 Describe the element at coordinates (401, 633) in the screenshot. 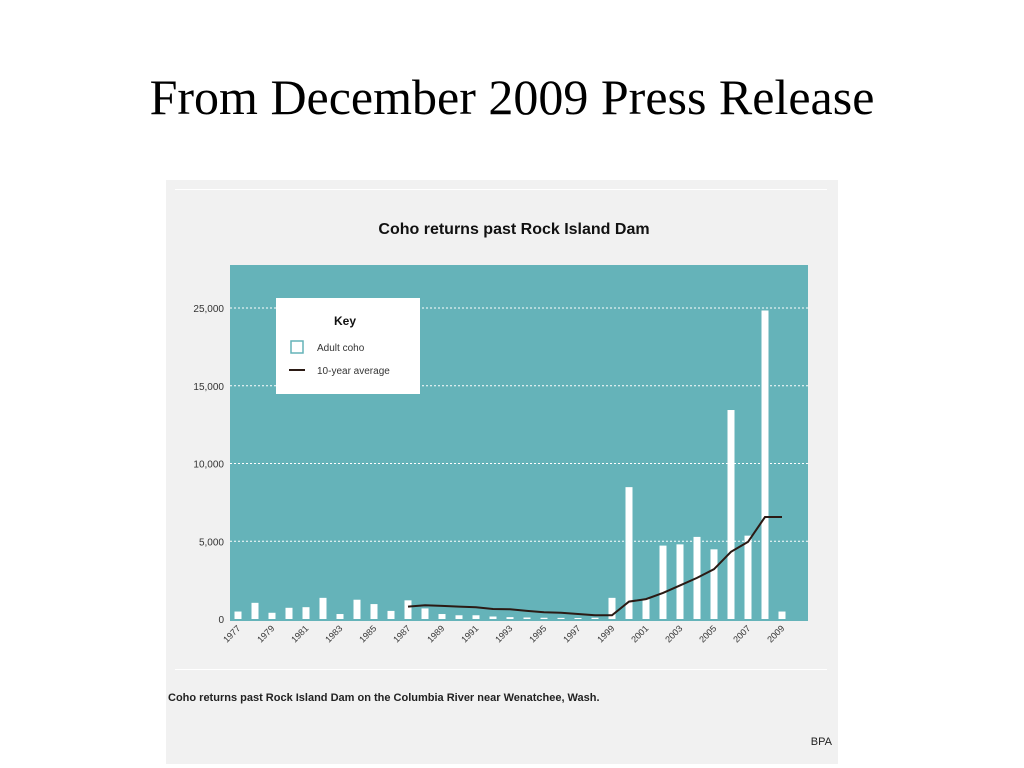

I see `x-tick-label: 1987` at that location.